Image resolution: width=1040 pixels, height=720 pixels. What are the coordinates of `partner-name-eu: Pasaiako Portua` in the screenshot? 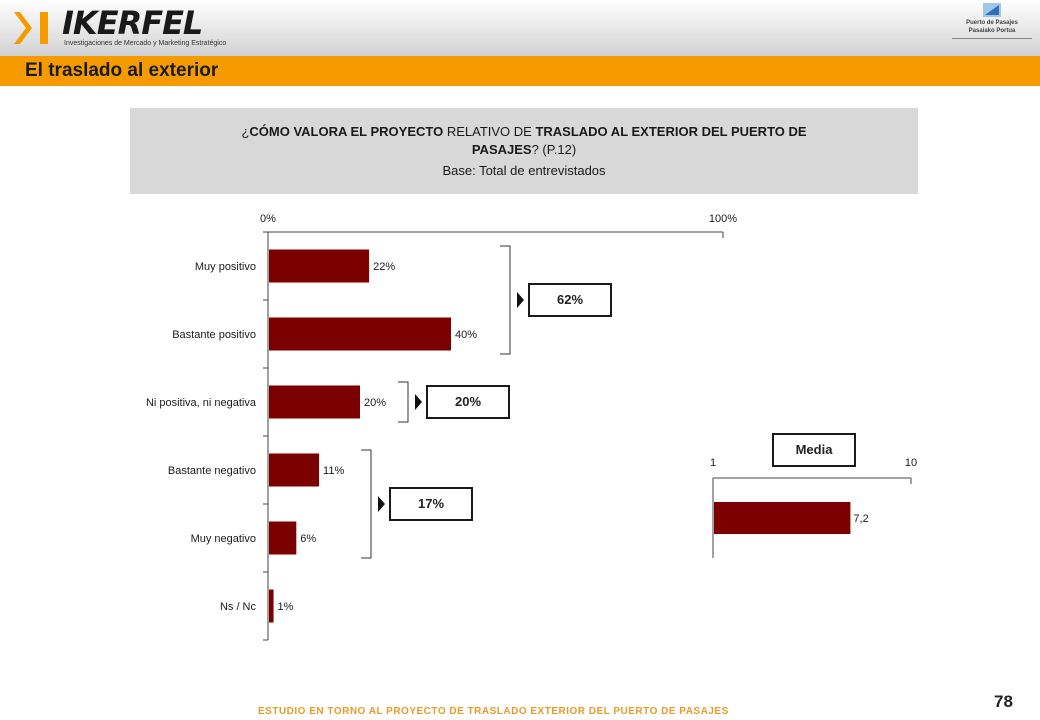 It's located at (992, 31).